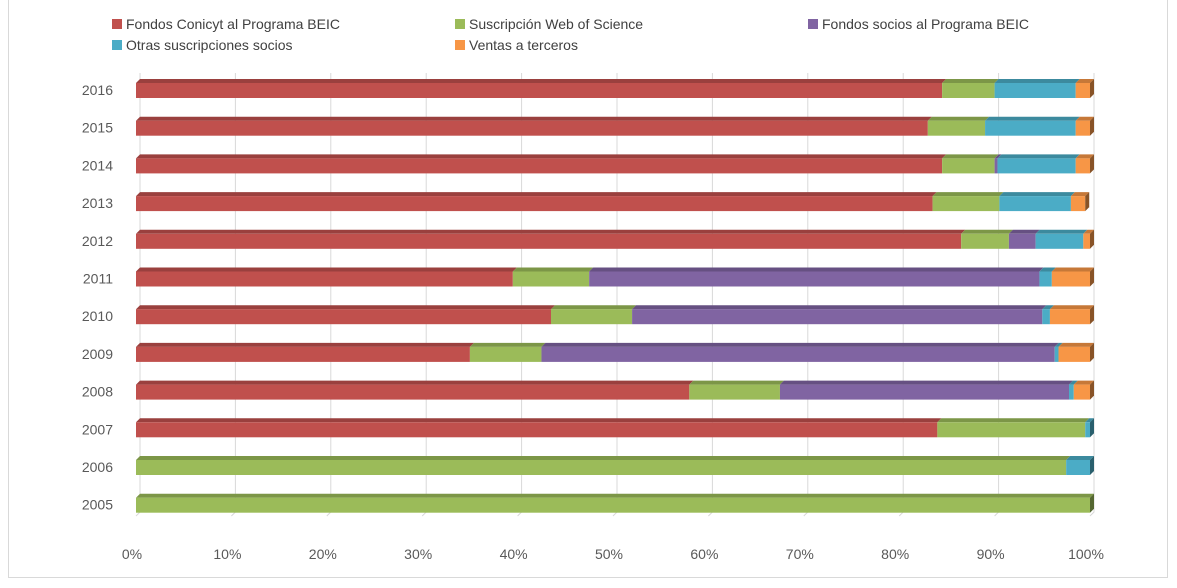 Image resolution: width=1177 pixels, height=588 pixels. I want to click on x-tick-label: 80%, so click(895, 554).